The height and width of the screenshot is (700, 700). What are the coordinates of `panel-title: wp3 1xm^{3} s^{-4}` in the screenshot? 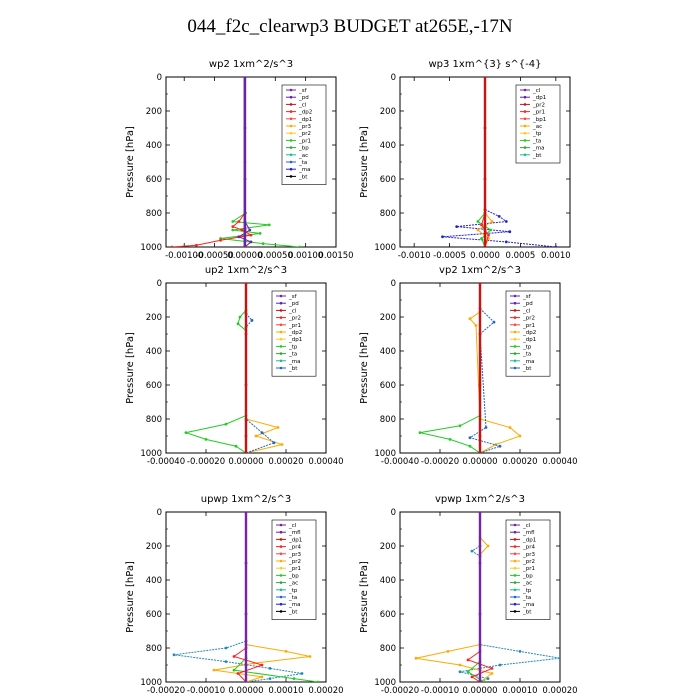 It's located at (484, 64).